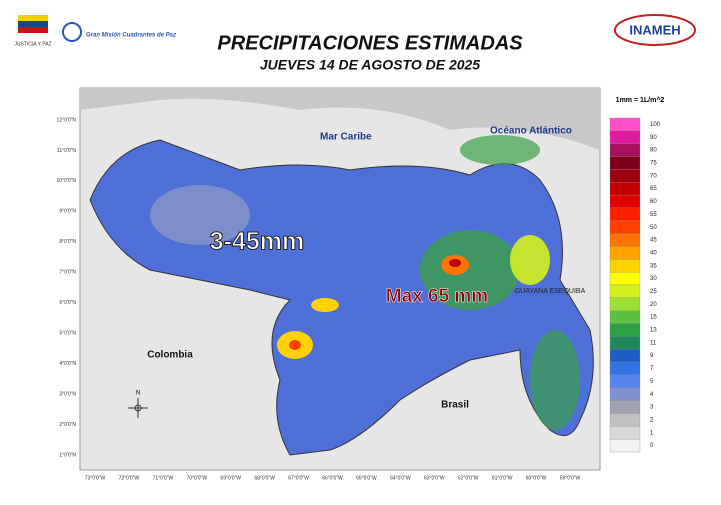 This screenshot has width=721, height=505. What do you see at coordinates (131, 36) in the screenshot?
I see `logo-text: Gran Misión Cuadrantes de Paz` at bounding box center [131, 36].